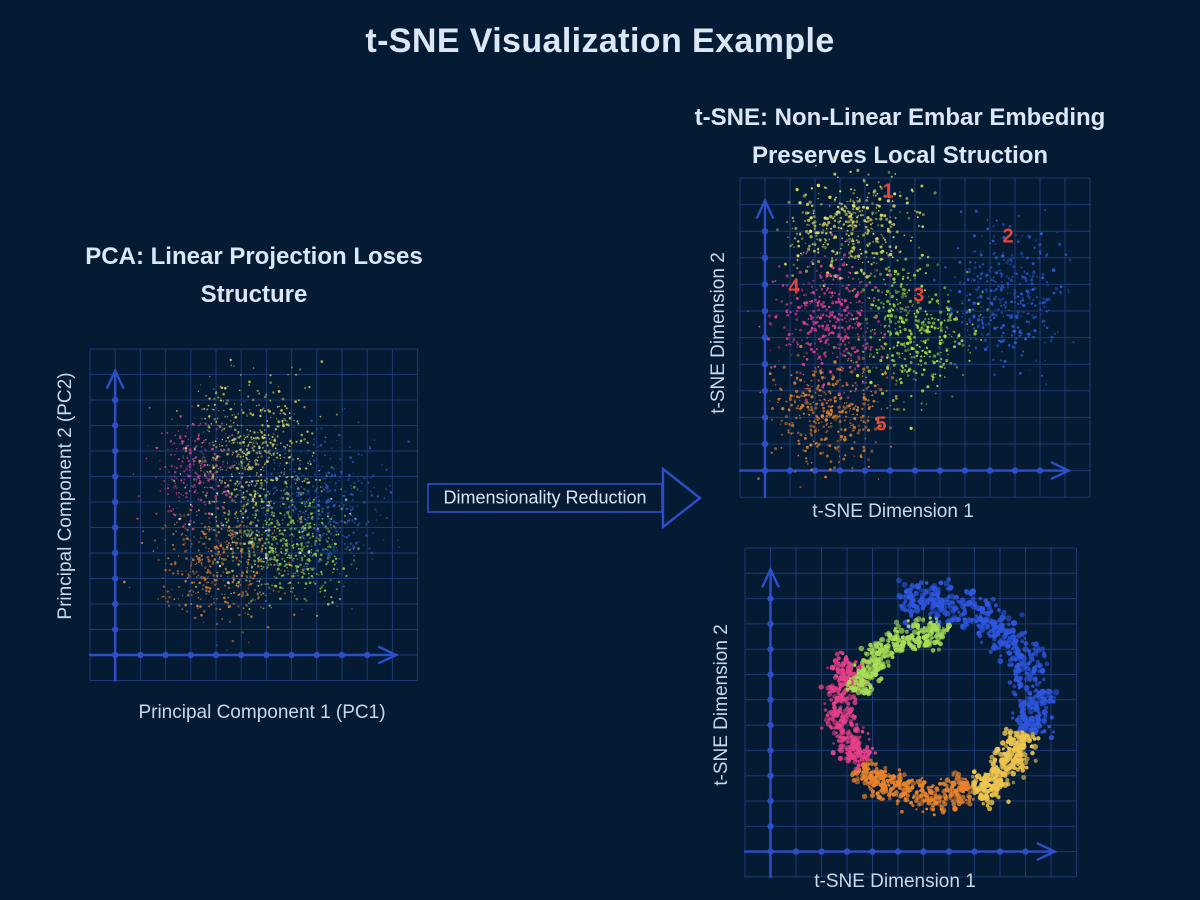  I want to click on tsne-clusters-plot, so click(914, 327).